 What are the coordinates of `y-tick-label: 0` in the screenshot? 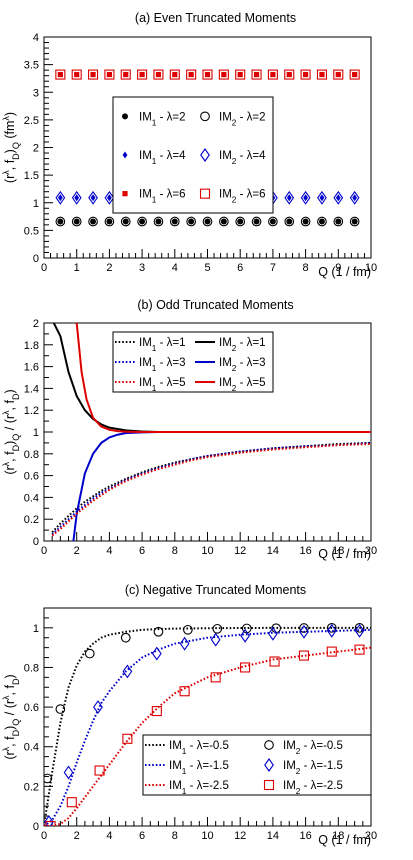 It's located at (36, 827).